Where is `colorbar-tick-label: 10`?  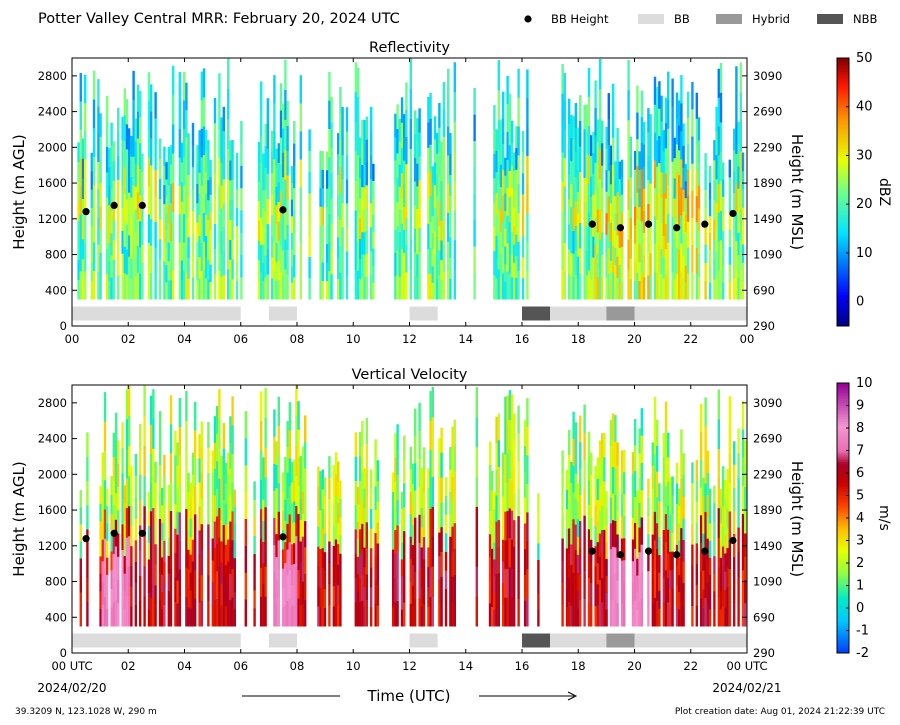 colorbar-tick-label: 10 is located at coordinates (864, 383).